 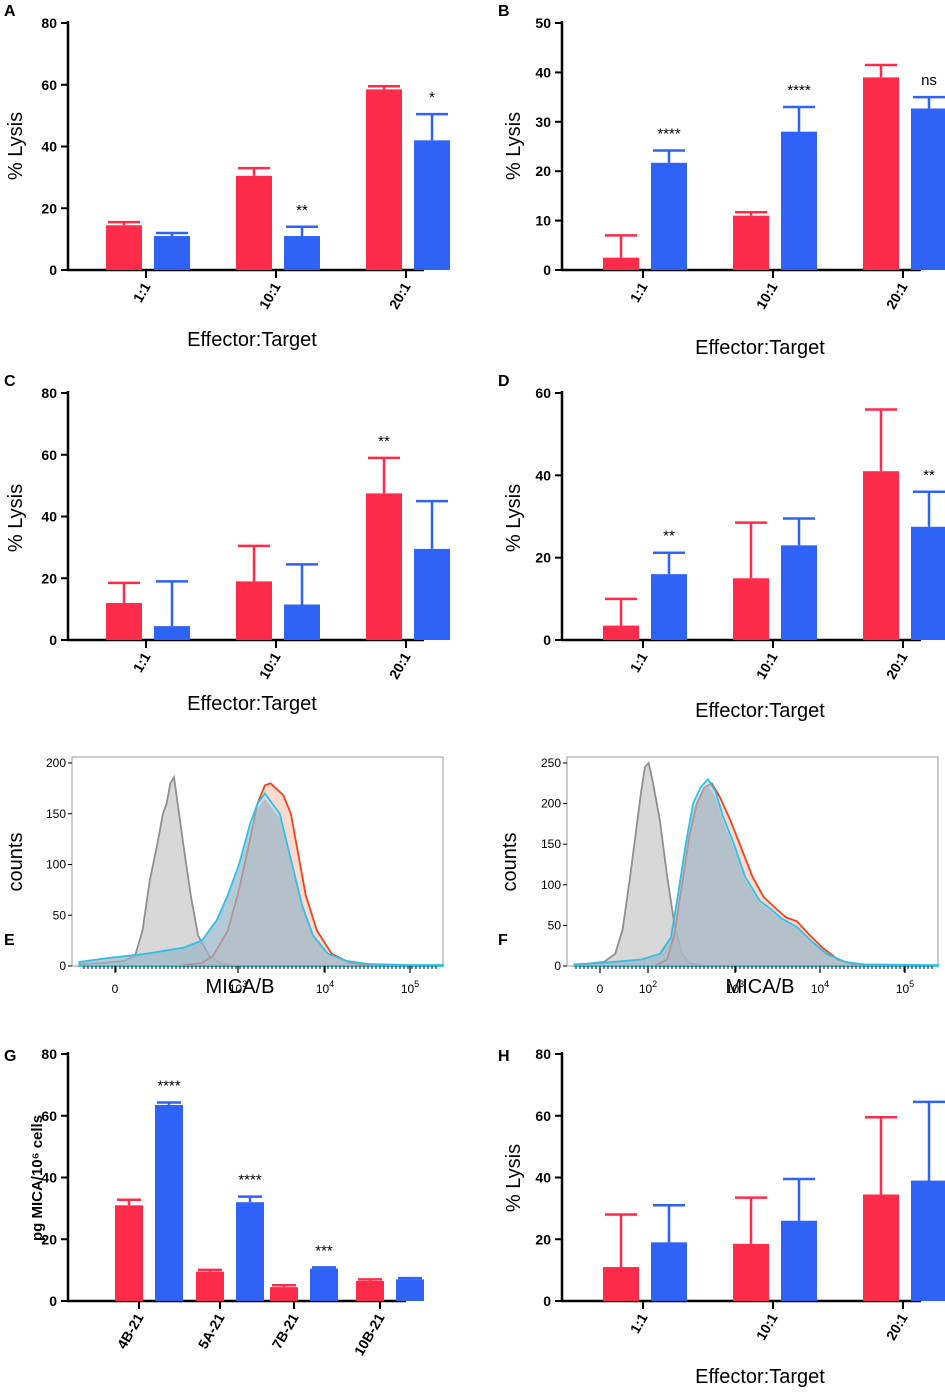 What do you see at coordinates (9, 940) in the screenshot?
I see `panel-letter: E` at bounding box center [9, 940].